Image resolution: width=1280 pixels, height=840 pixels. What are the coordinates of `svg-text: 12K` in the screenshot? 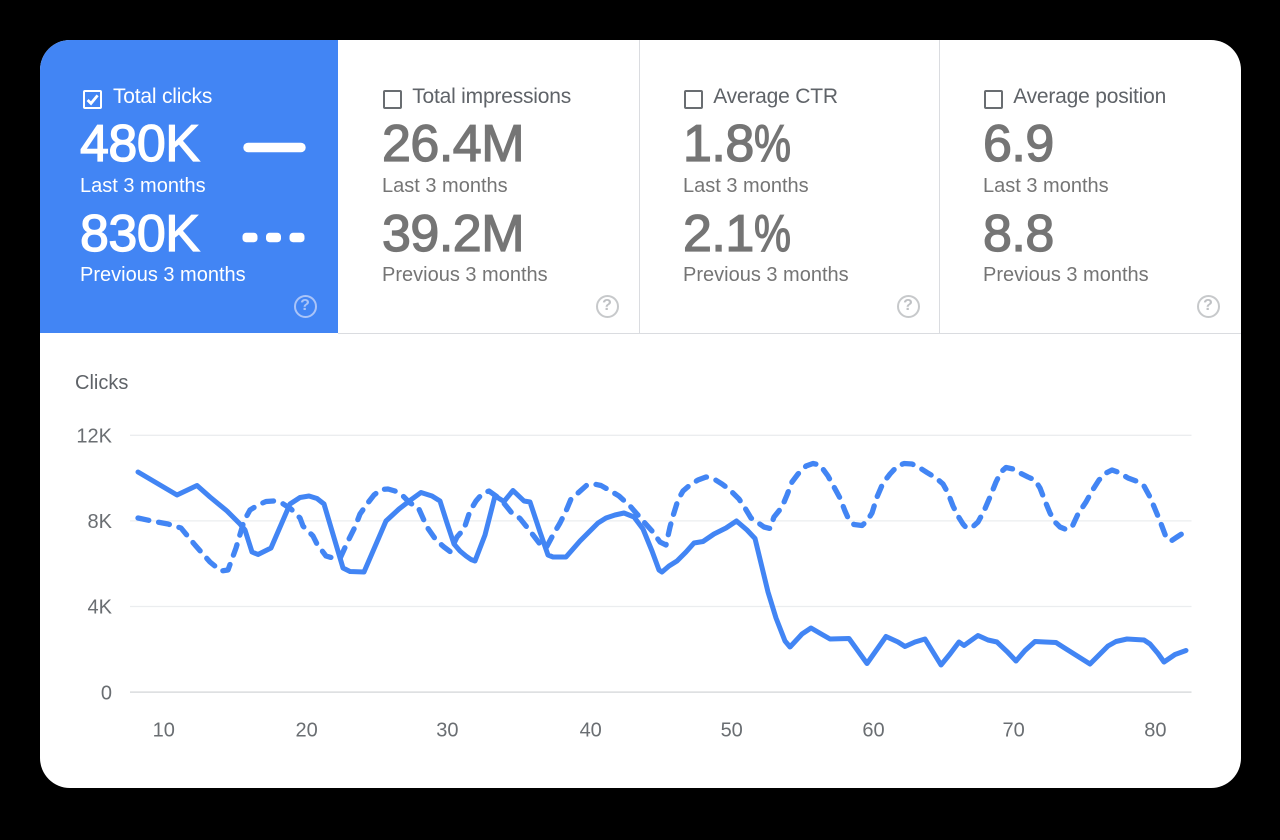 It's located at (94, 437).